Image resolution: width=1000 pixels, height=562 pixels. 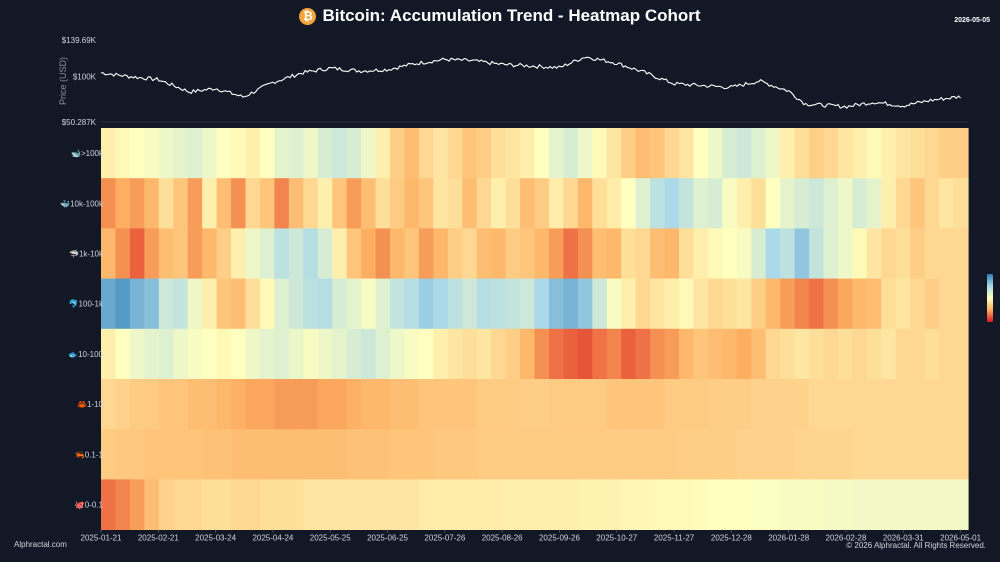 What do you see at coordinates (616, 538) in the screenshot?
I see `x-tick-label: 2025-10-27` at bounding box center [616, 538].